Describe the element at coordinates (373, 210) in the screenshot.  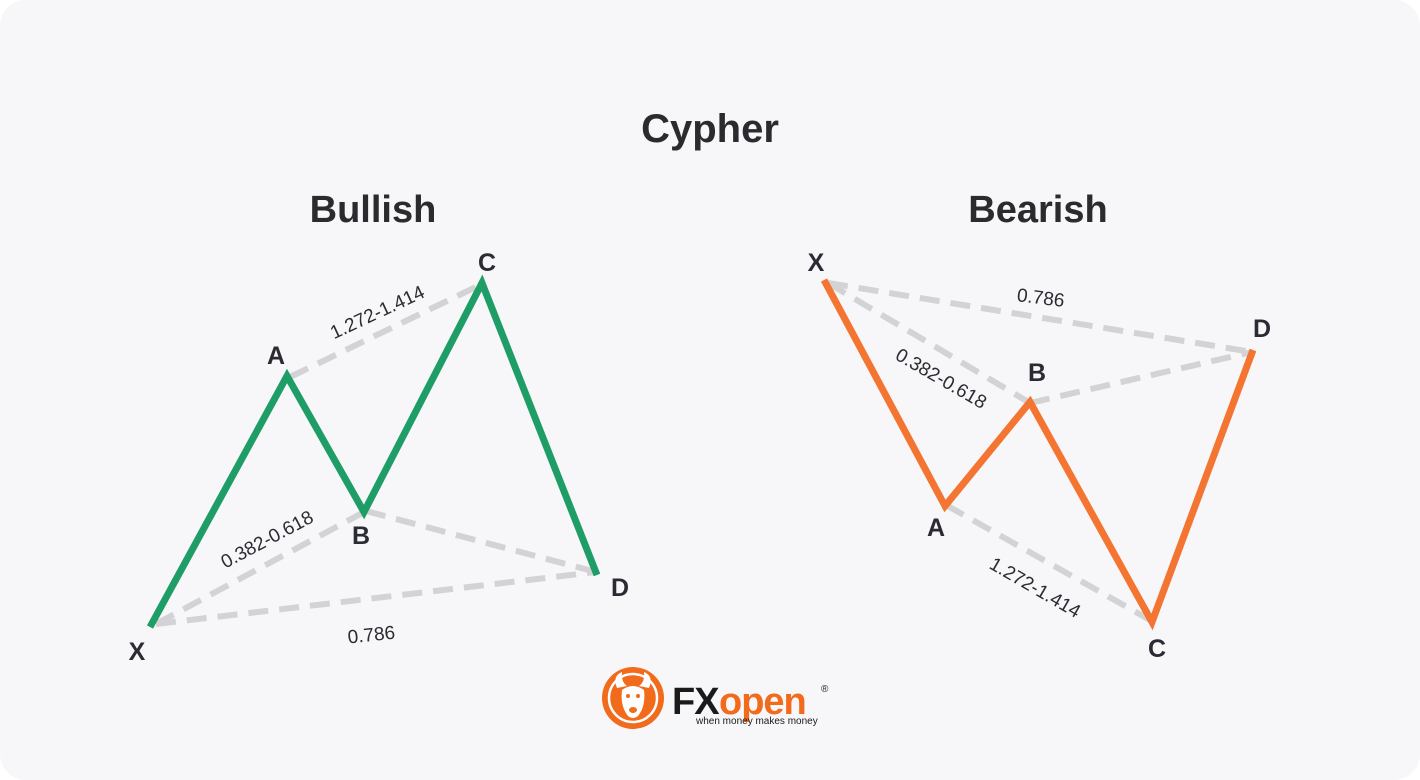
I see `bullish-title: Bullish` at that location.